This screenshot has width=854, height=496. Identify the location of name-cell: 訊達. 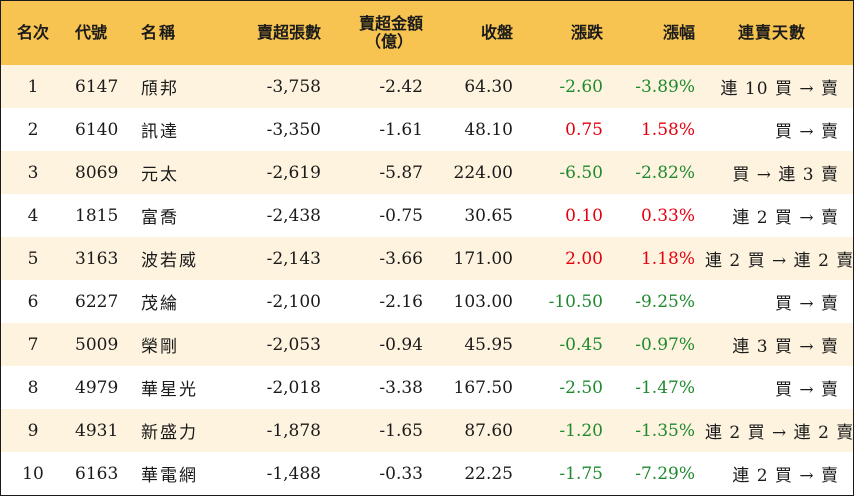
(160, 132).